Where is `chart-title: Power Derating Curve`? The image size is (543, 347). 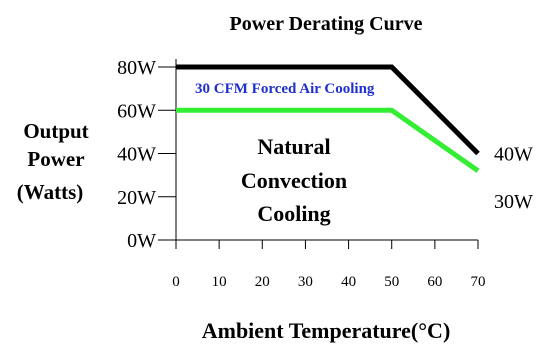
chart-title: Power Derating Curve is located at coordinates (326, 24).